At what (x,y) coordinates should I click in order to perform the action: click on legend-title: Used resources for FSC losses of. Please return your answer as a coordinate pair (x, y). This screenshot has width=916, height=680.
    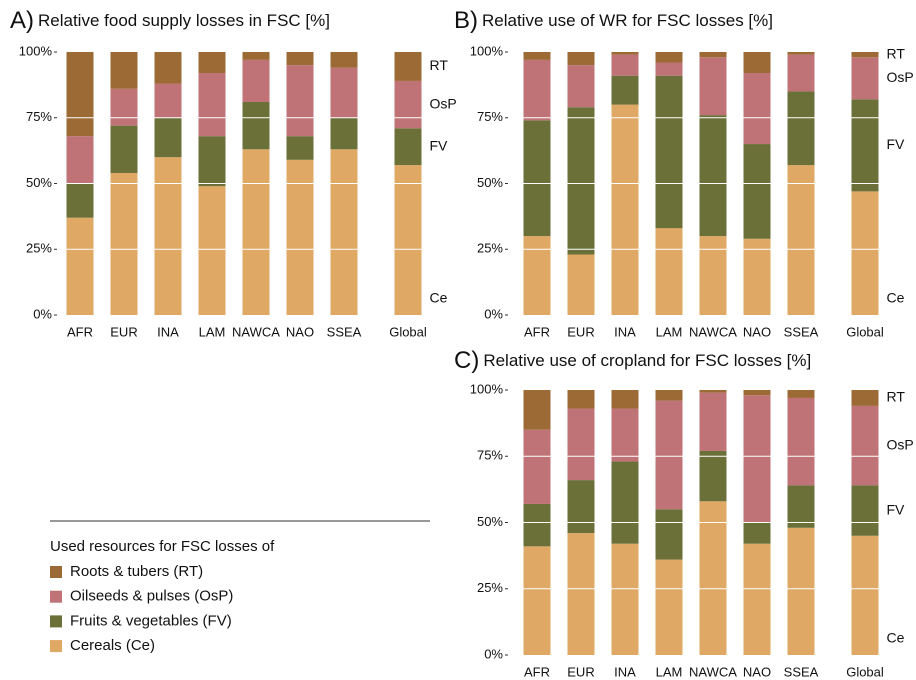
    Looking at the image, I should click on (162, 546).